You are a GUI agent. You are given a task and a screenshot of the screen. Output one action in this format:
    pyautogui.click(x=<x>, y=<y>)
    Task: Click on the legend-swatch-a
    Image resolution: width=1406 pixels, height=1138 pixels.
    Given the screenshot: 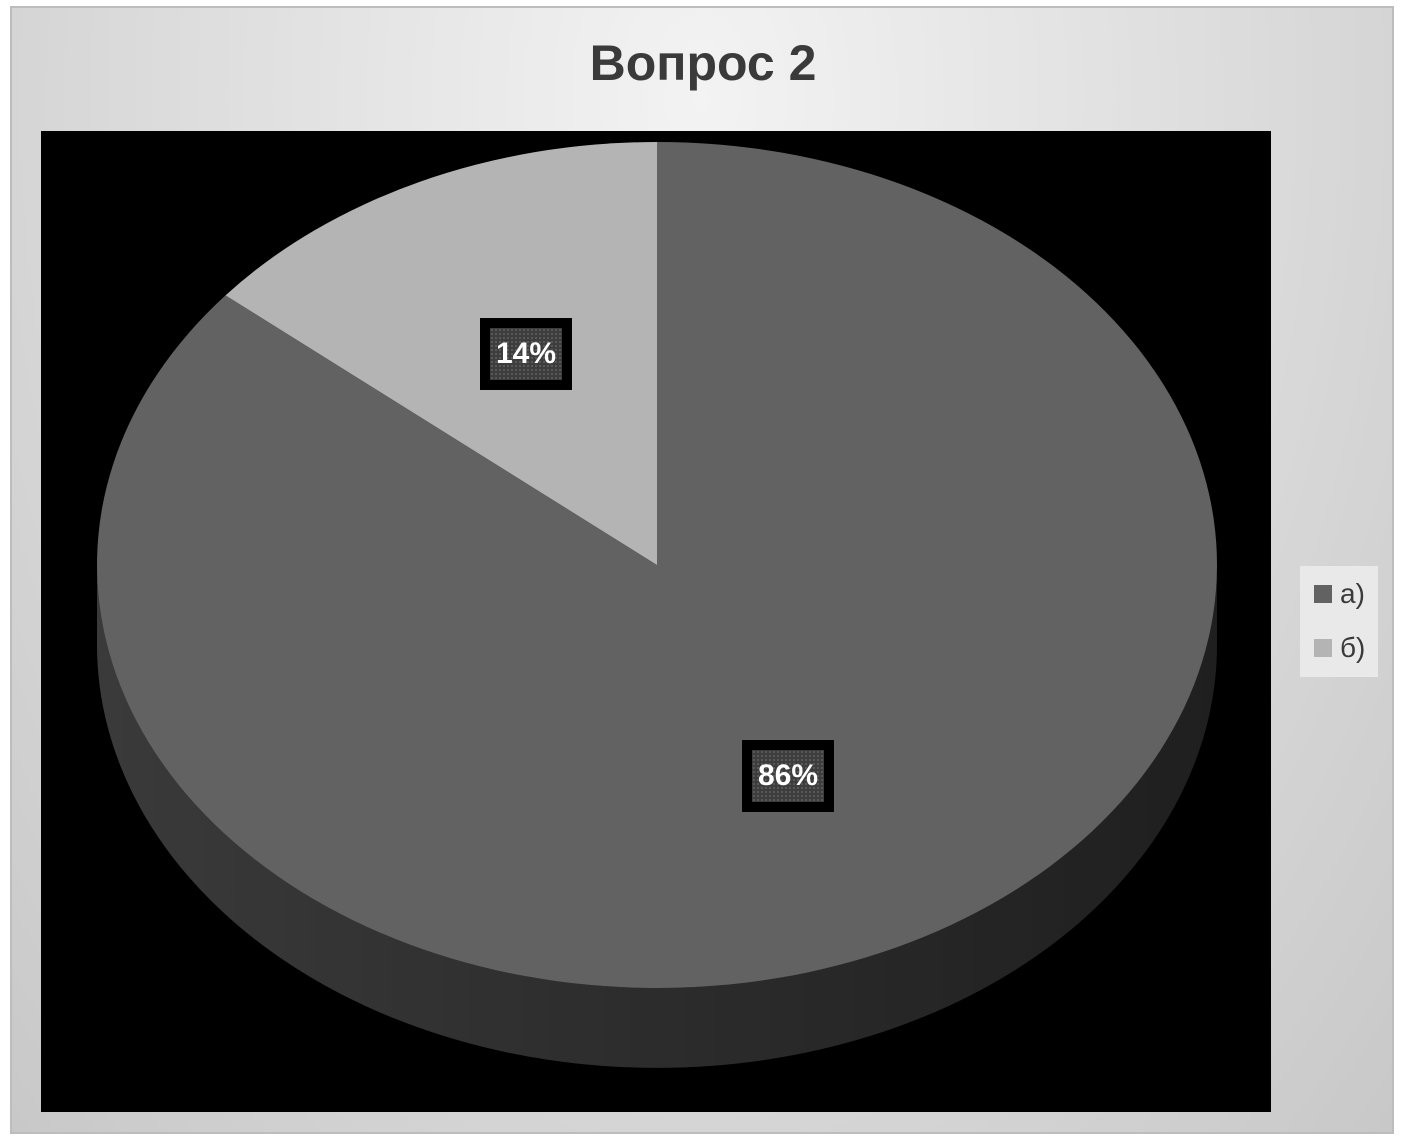 What is the action you would take?
    pyautogui.click(x=1323, y=594)
    